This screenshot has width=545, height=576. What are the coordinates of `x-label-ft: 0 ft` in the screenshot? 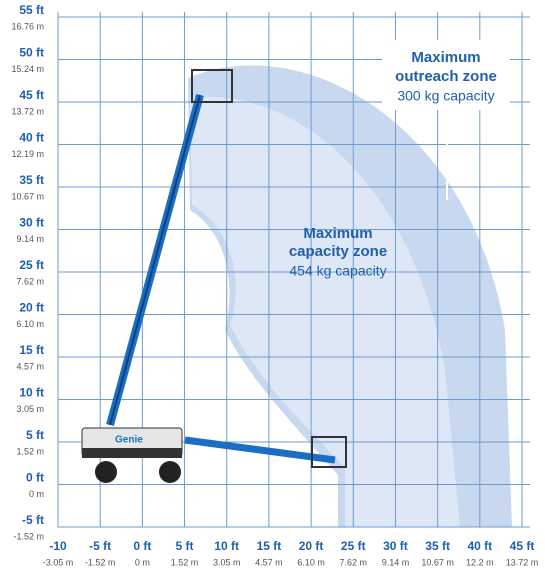 It's located at (142, 546).